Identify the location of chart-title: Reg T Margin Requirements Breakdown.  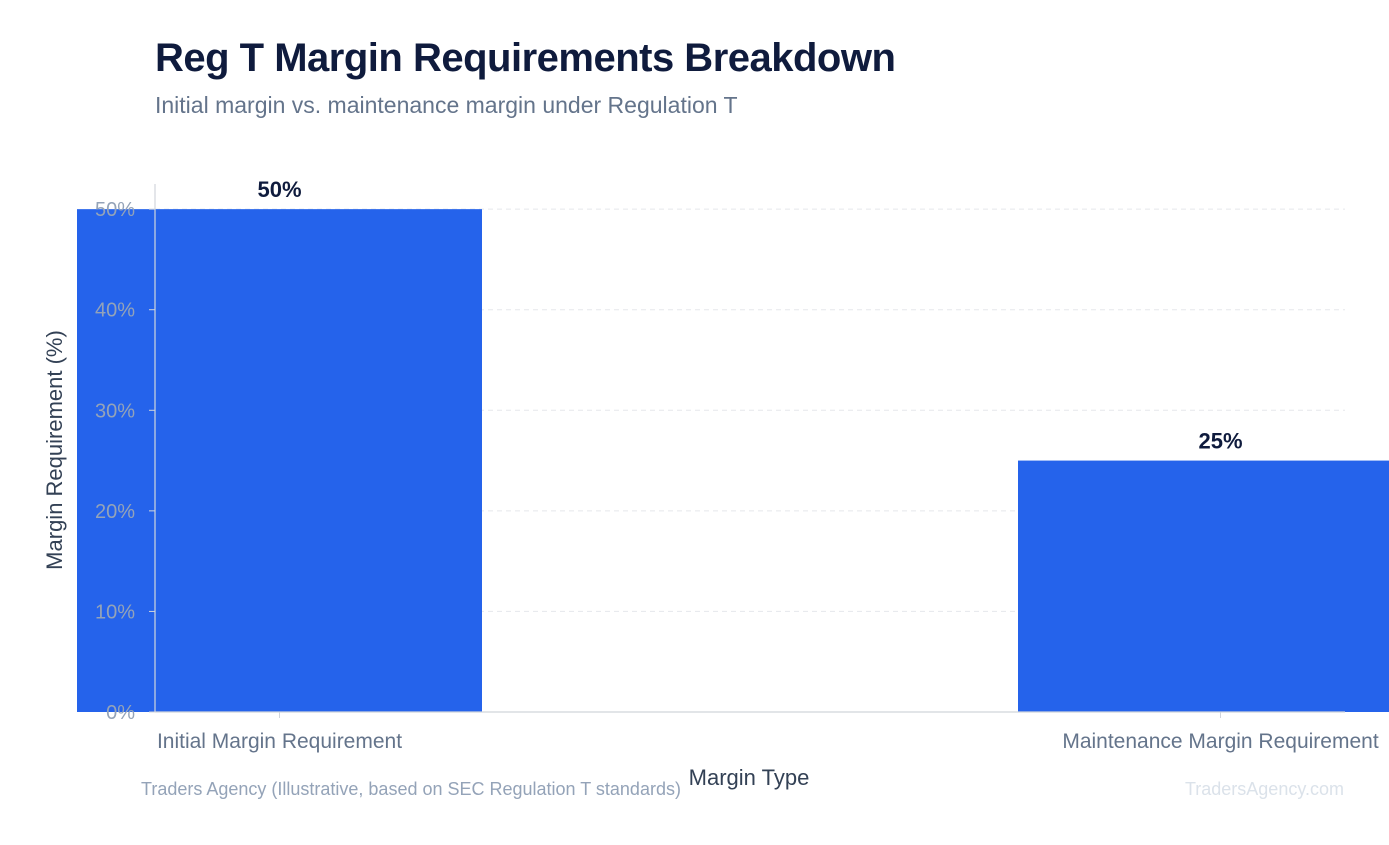
(525, 58).